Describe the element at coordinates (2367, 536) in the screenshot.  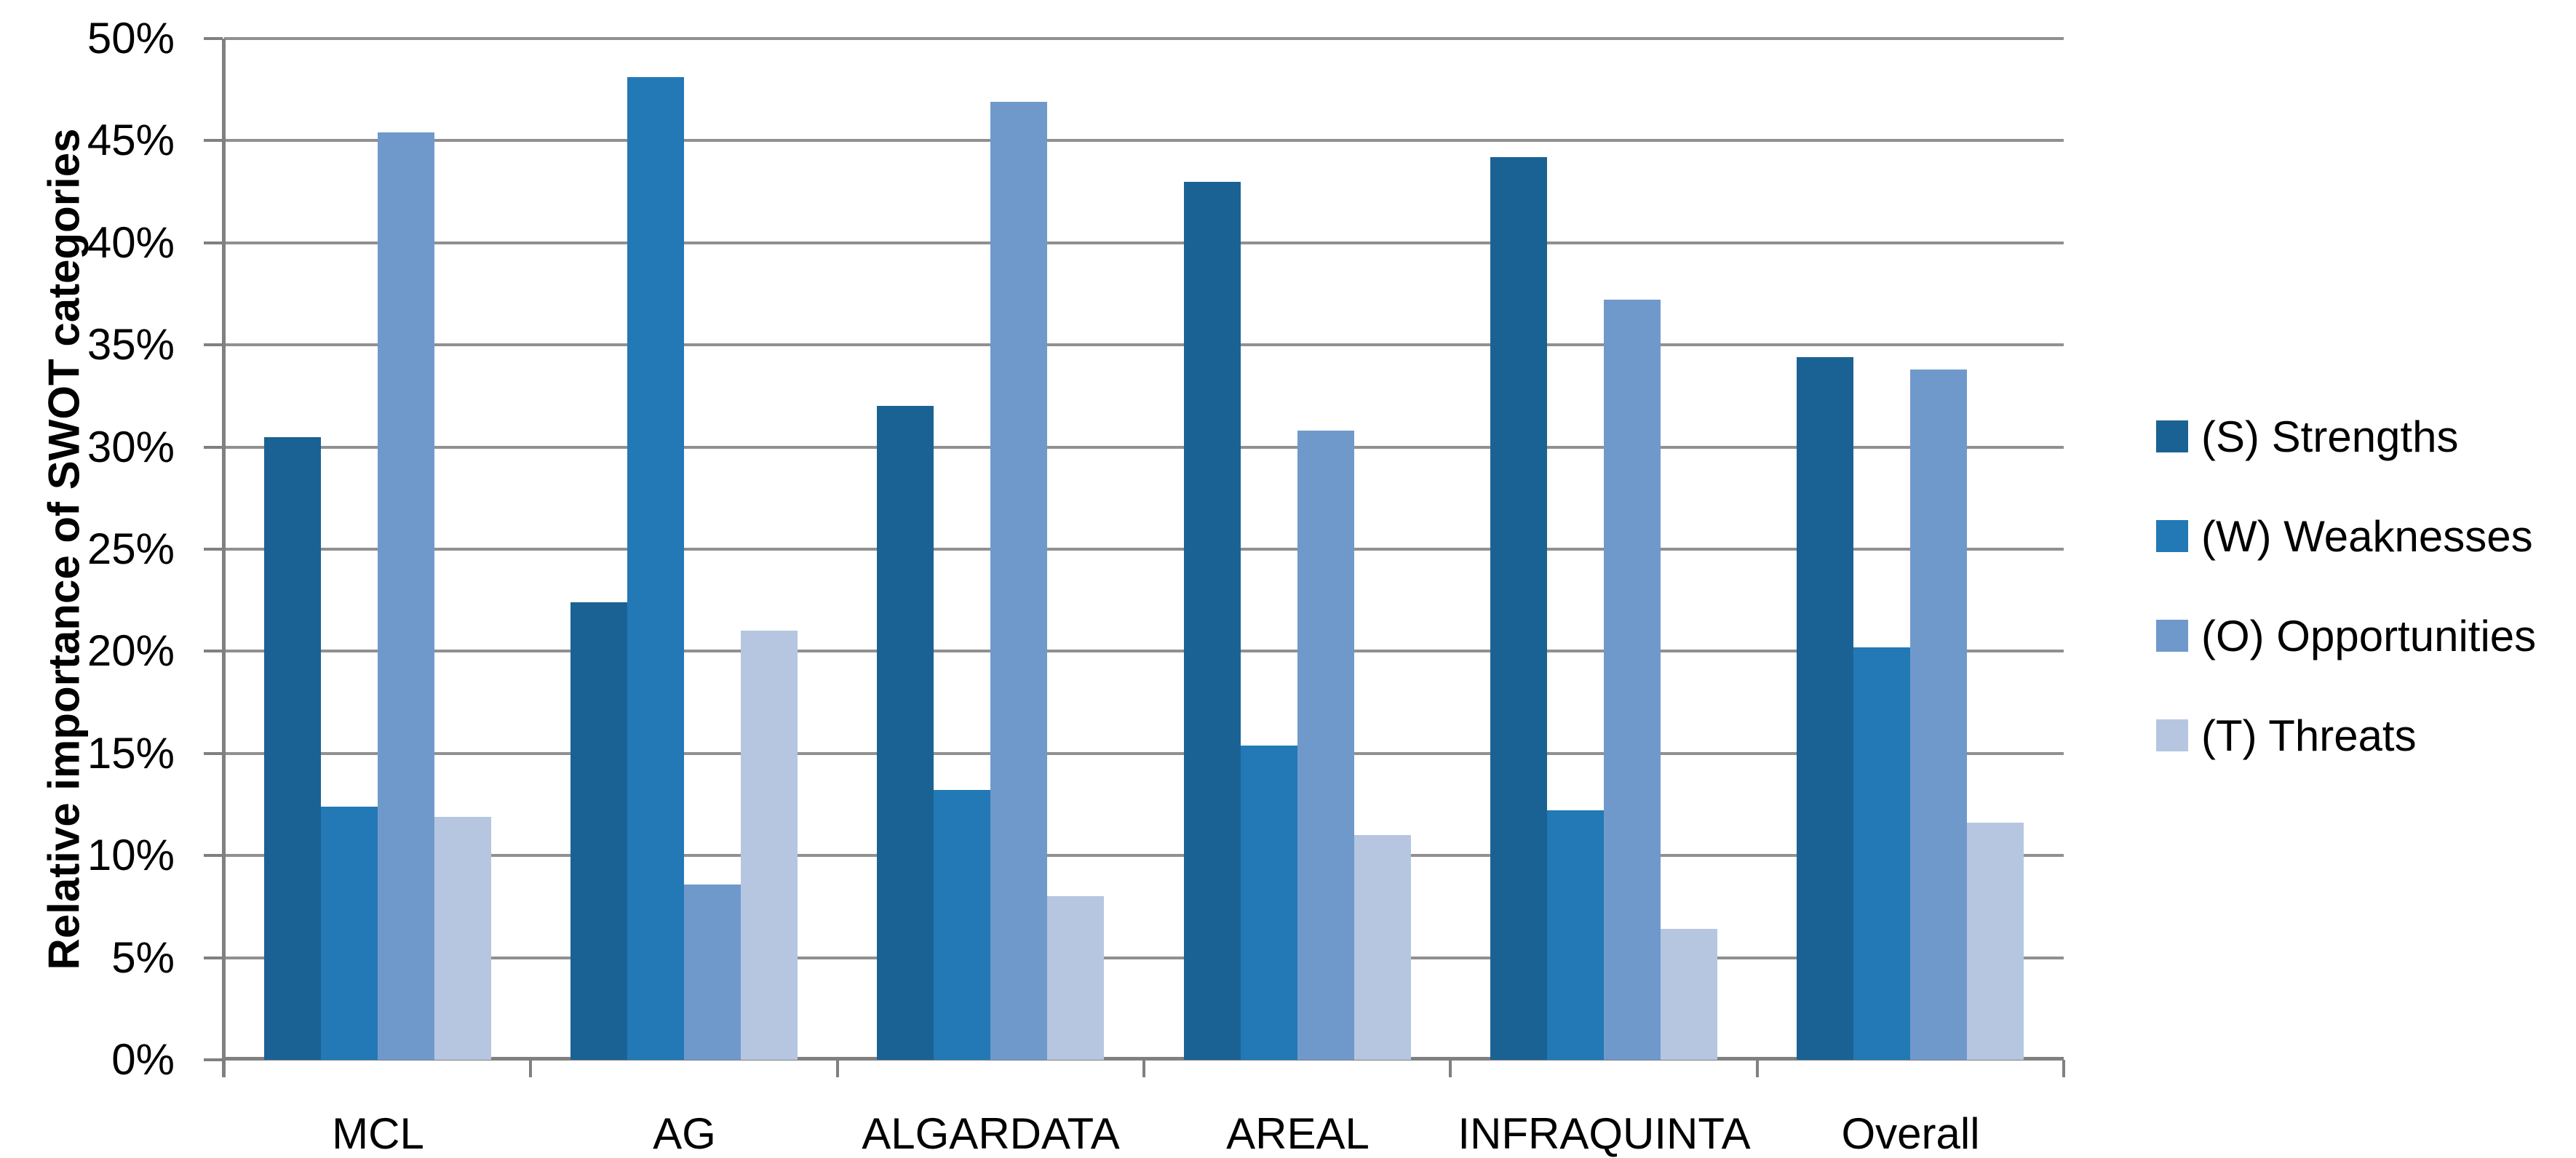
I see `legend-label: (W) Weaknesses` at that location.